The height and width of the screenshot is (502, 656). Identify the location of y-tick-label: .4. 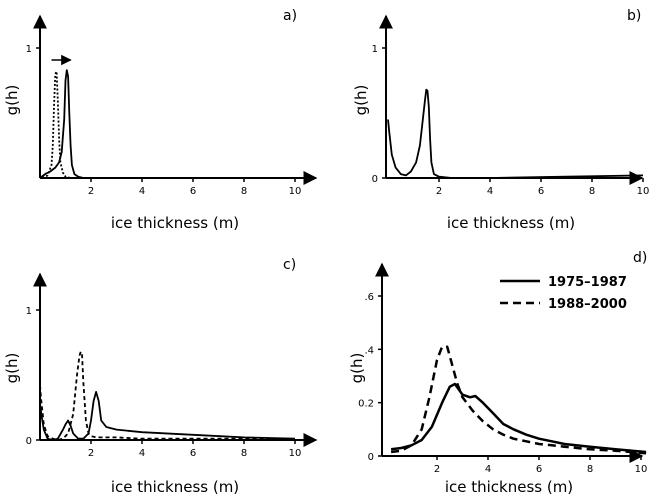
(369, 350).